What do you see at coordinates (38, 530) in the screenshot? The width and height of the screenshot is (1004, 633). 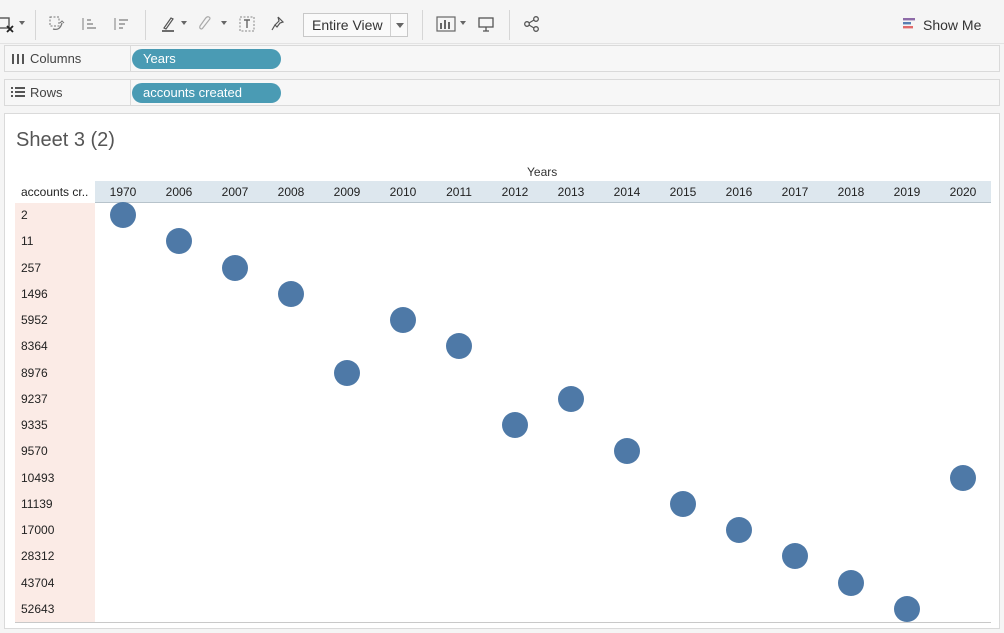 I see `y-tick-label: 17000` at bounding box center [38, 530].